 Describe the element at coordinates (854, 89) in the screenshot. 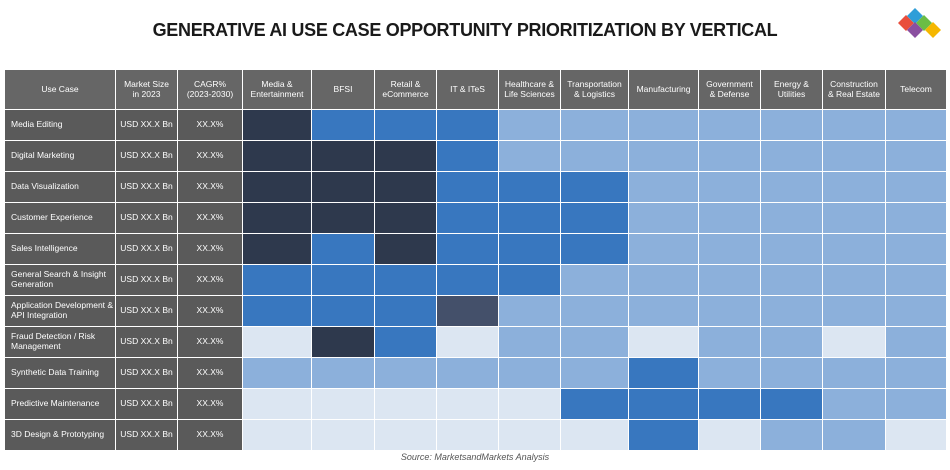

I see `column-header: Construction & Real Estate` at that location.